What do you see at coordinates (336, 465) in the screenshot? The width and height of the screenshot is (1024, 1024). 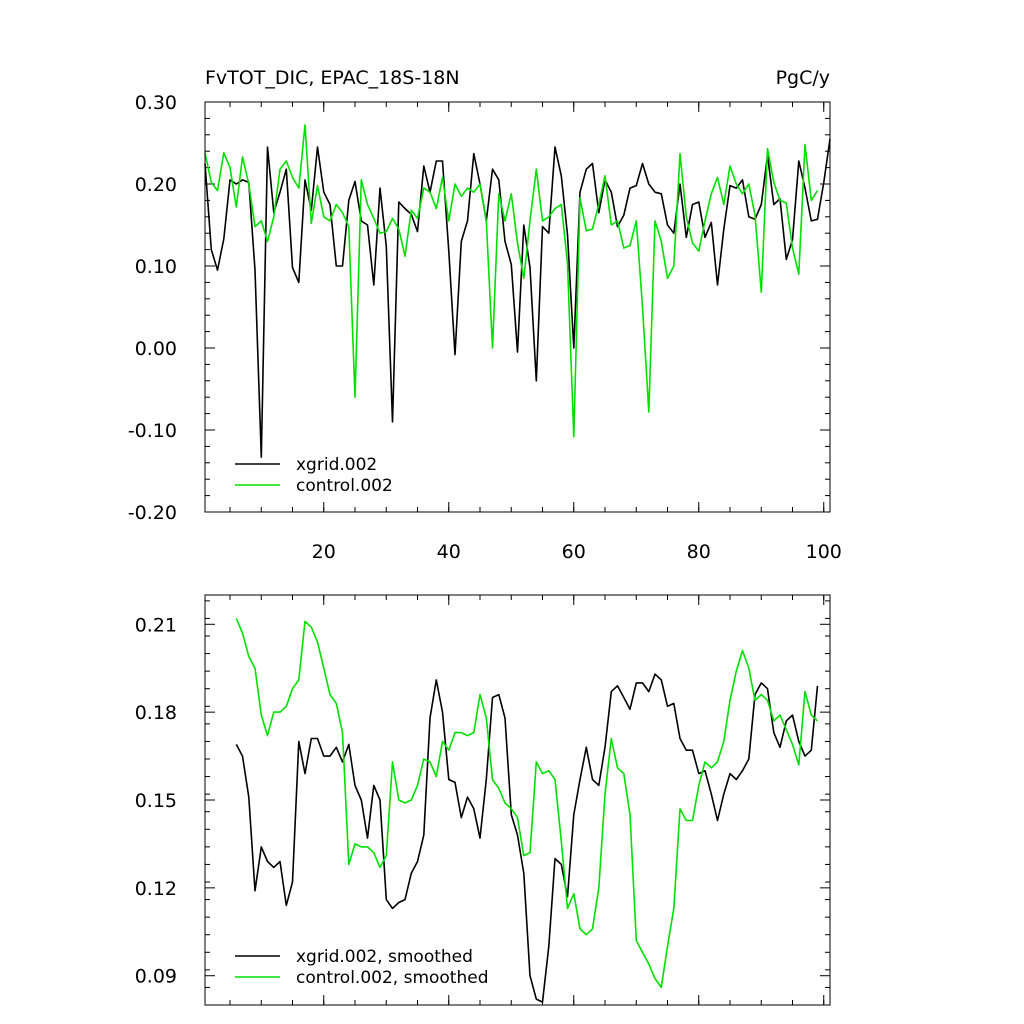 I see `legend-label: xgrid.002` at bounding box center [336, 465].